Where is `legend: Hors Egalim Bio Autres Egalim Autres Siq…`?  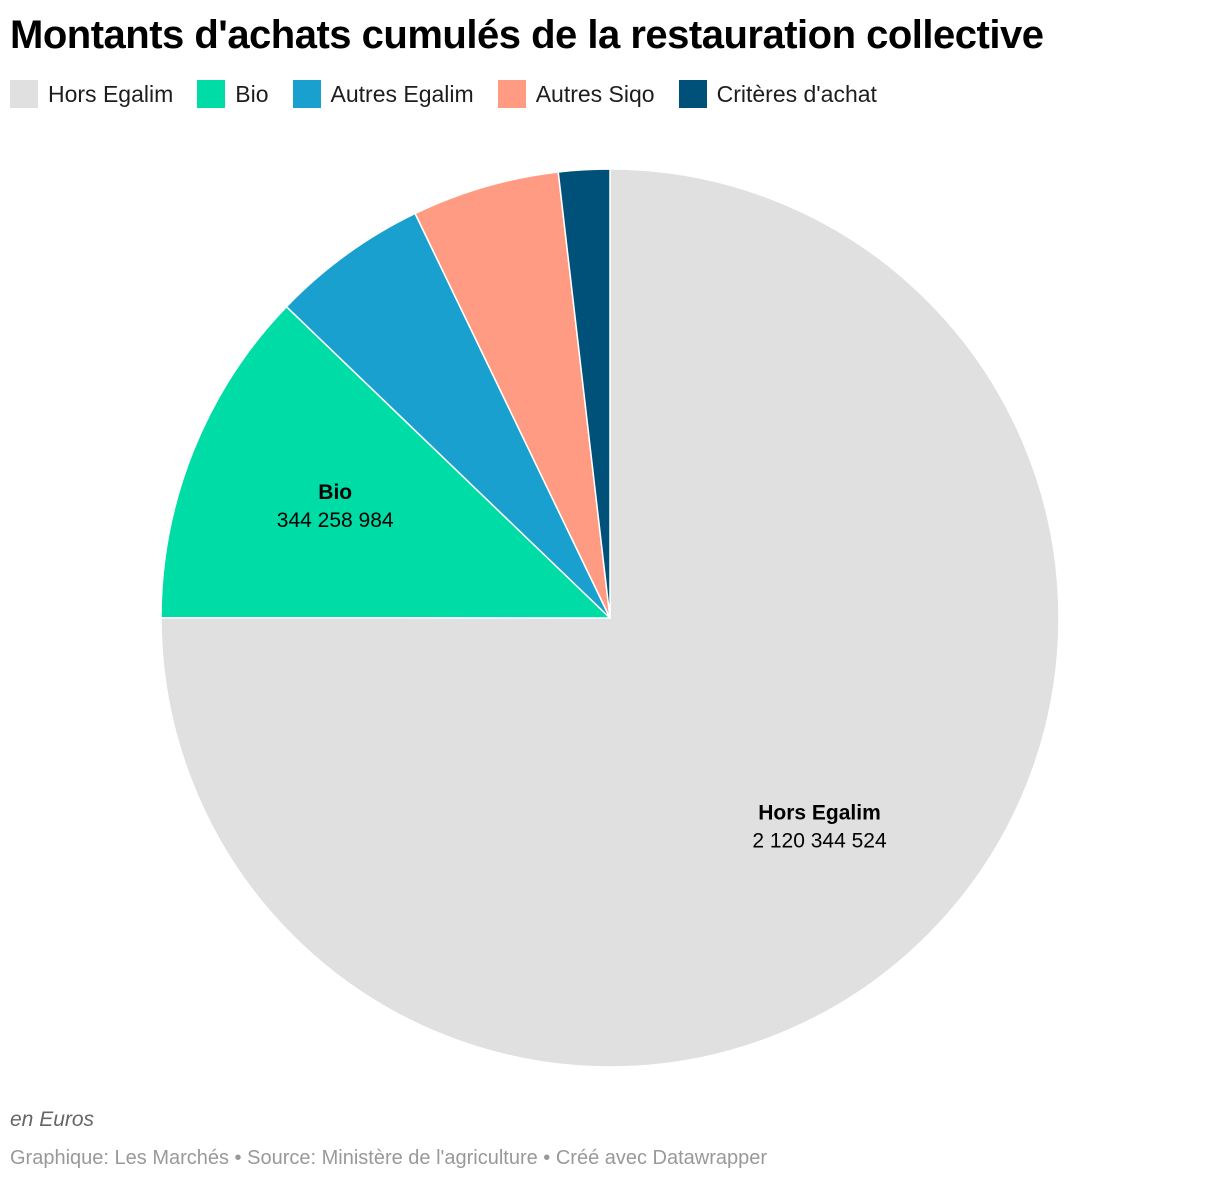
legend: Hors Egalim Bio Autres Egalim Autres Siq… is located at coordinates (455, 94).